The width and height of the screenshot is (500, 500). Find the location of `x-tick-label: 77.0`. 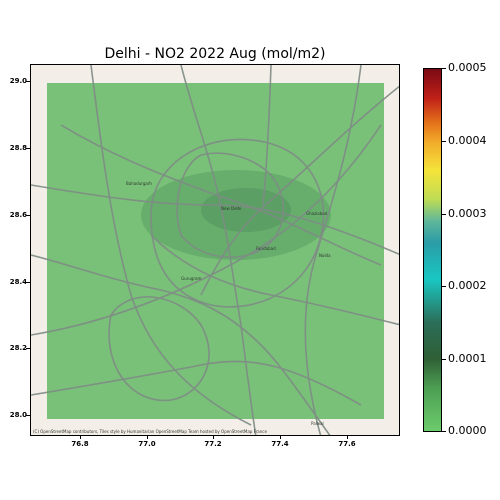

x-tick-label: 77.0 is located at coordinates (147, 444).